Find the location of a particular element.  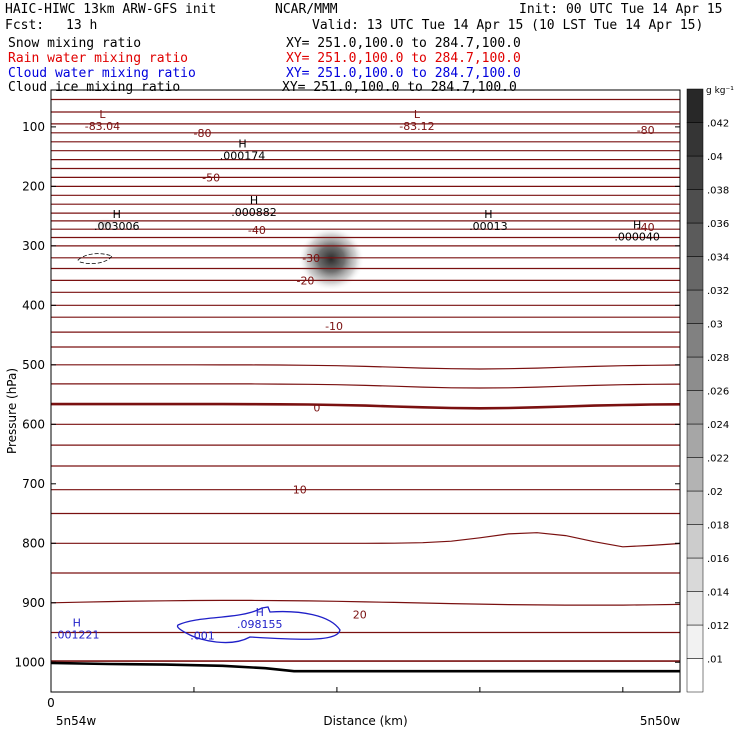

legend-cloudwater-name: Cloud water mixing ratio is located at coordinates (102, 73).